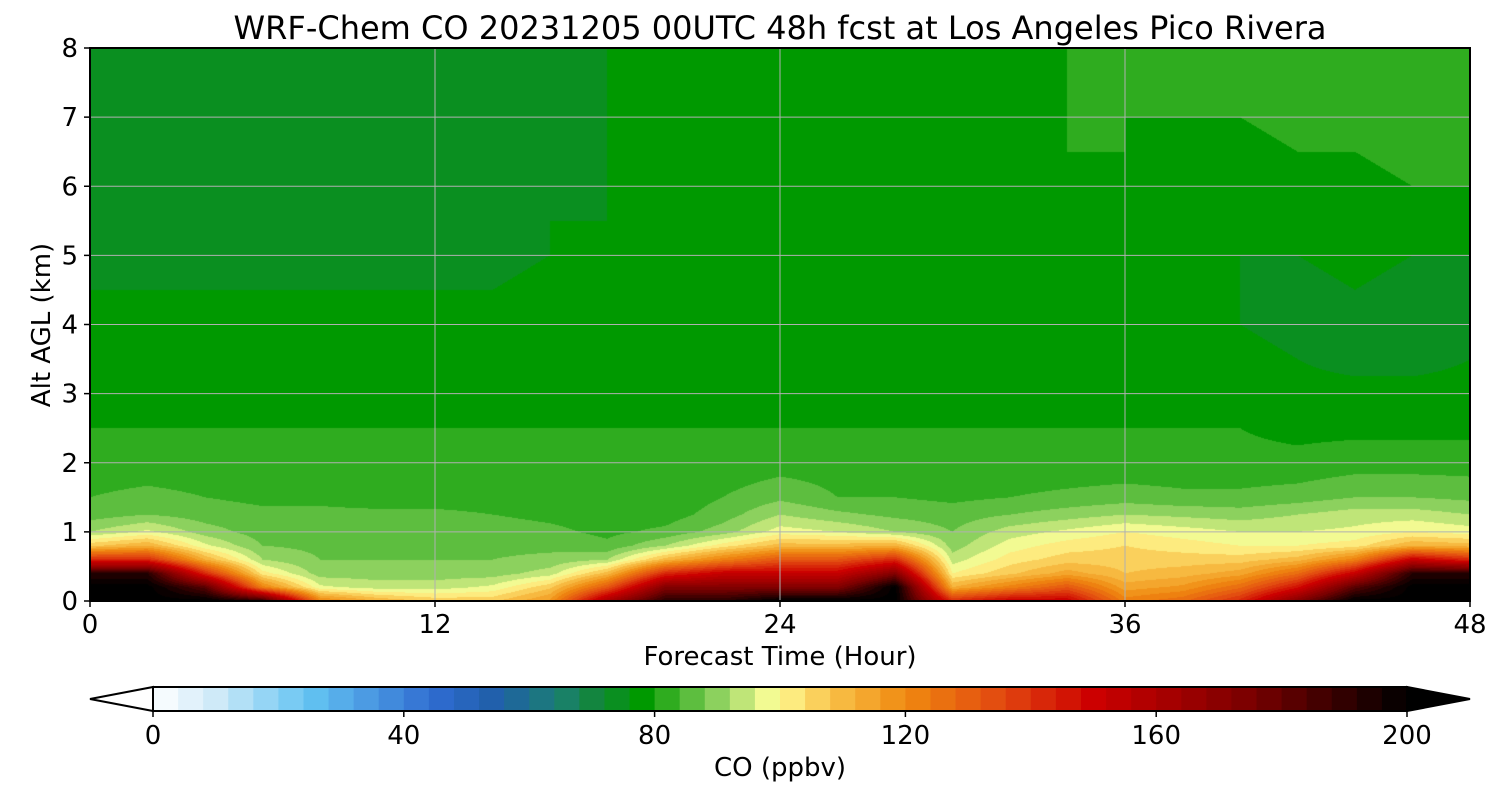 The width and height of the screenshot is (1500, 800). Describe the element at coordinates (434, 625) in the screenshot. I see `x-tick-label: 12` at that location.